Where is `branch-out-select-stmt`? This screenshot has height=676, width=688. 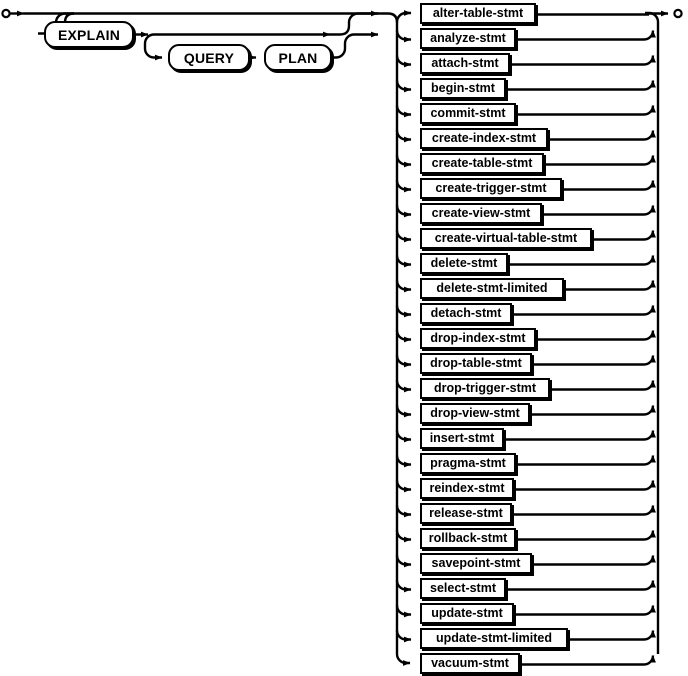
branch-out-select-stmt is located at coordinates (582, 585).